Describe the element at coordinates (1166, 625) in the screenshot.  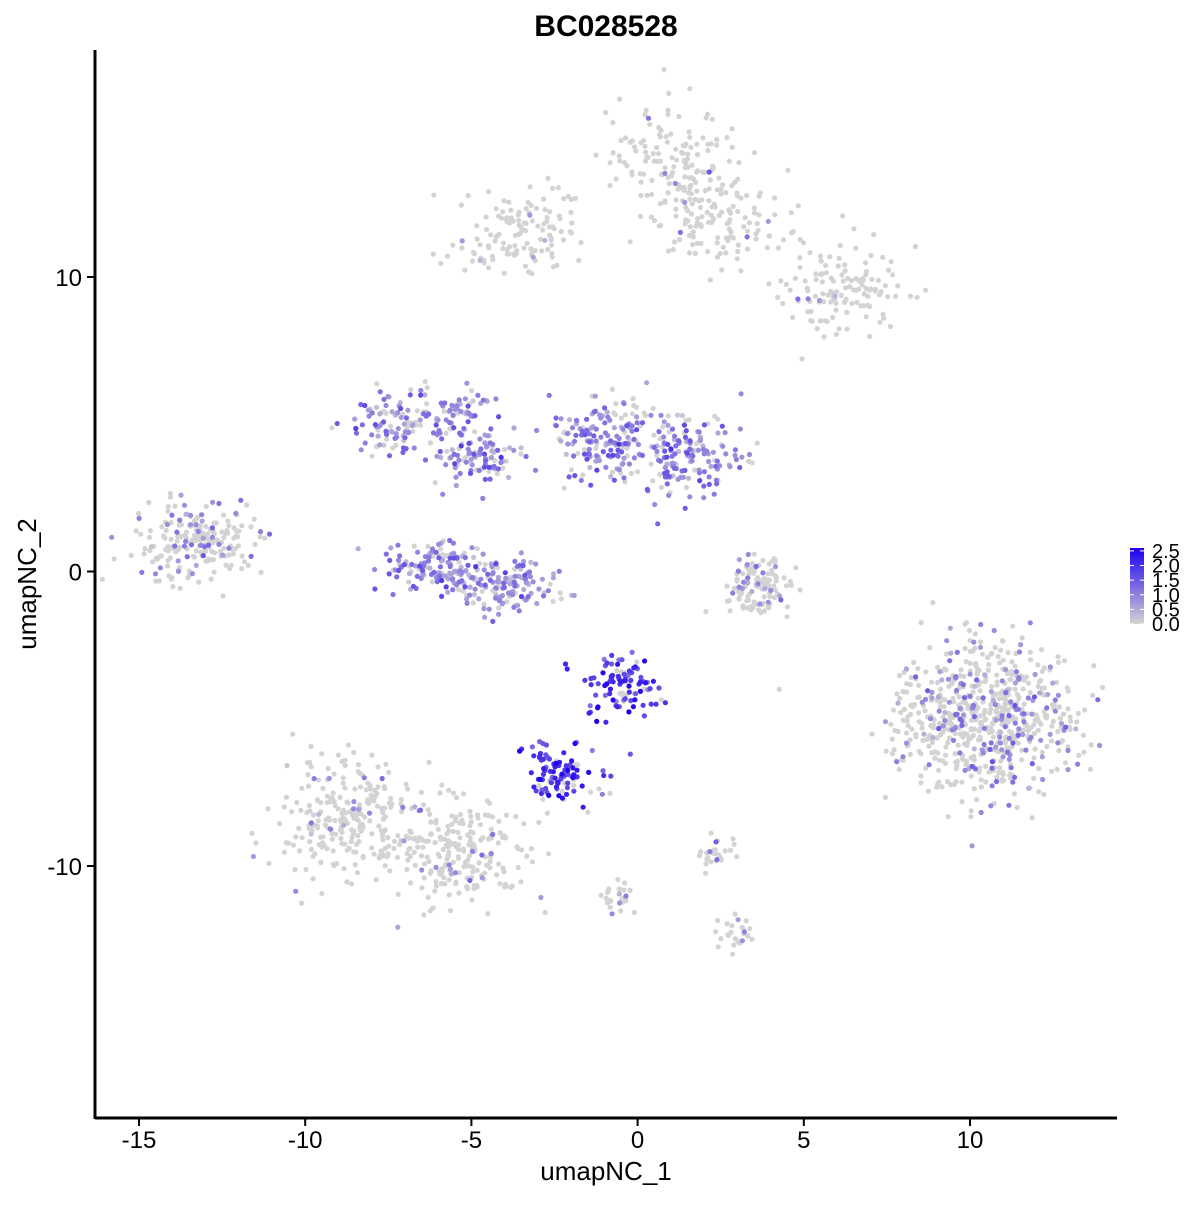
I see `legend-tick-label: 0.0` at that location.